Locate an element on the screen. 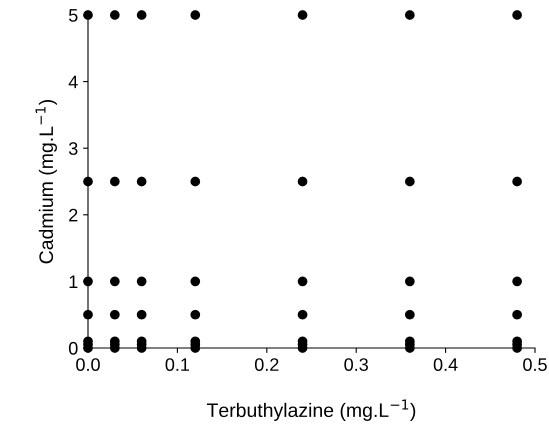  x-tick-label: 0.5 is located at coordinates (535, 364).